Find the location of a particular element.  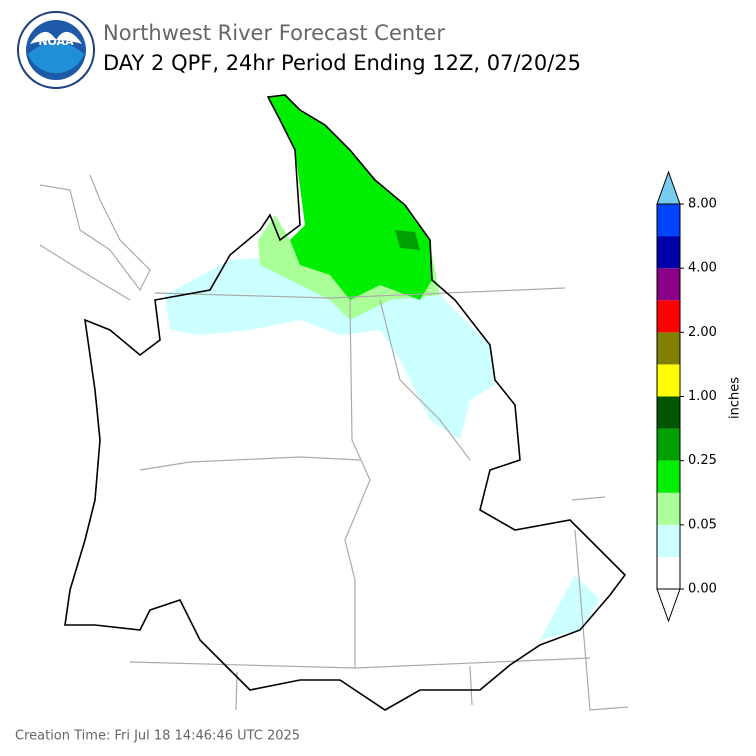

colorbar-over is located at coordinates (668, 187).